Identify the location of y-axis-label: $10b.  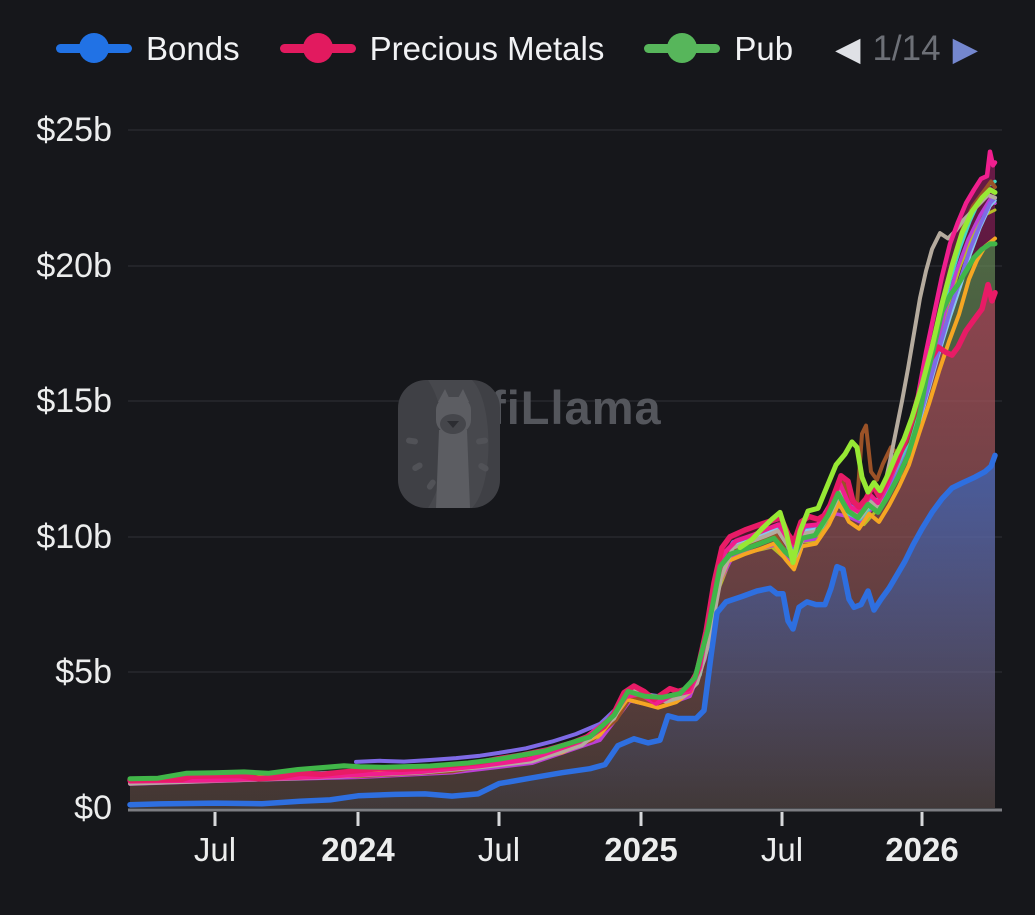
(74, 537).